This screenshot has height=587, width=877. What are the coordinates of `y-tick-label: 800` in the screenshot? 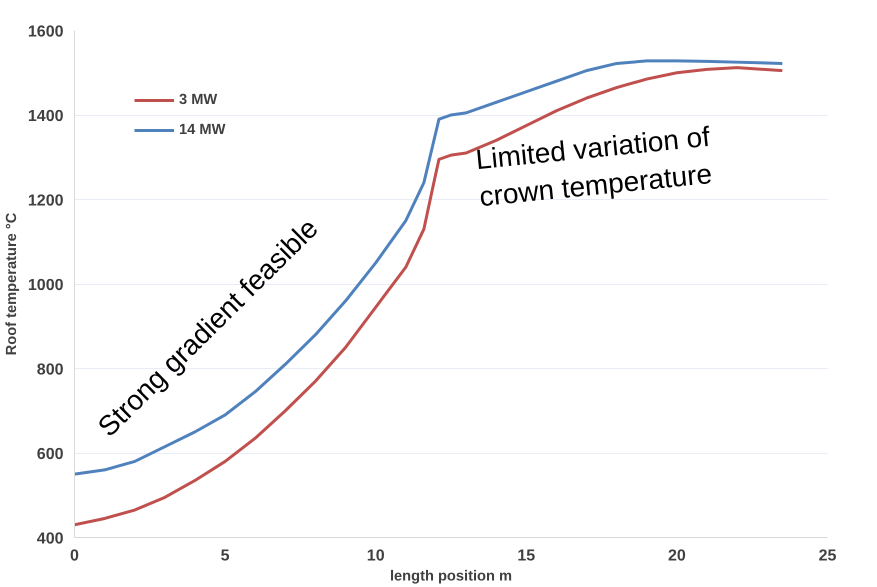 It's located at (50, 370).